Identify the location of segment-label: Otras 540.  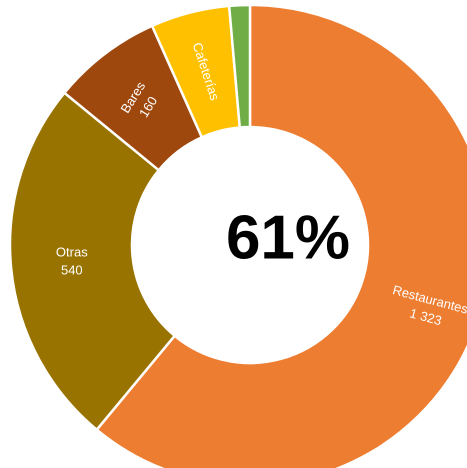
(72, 261).